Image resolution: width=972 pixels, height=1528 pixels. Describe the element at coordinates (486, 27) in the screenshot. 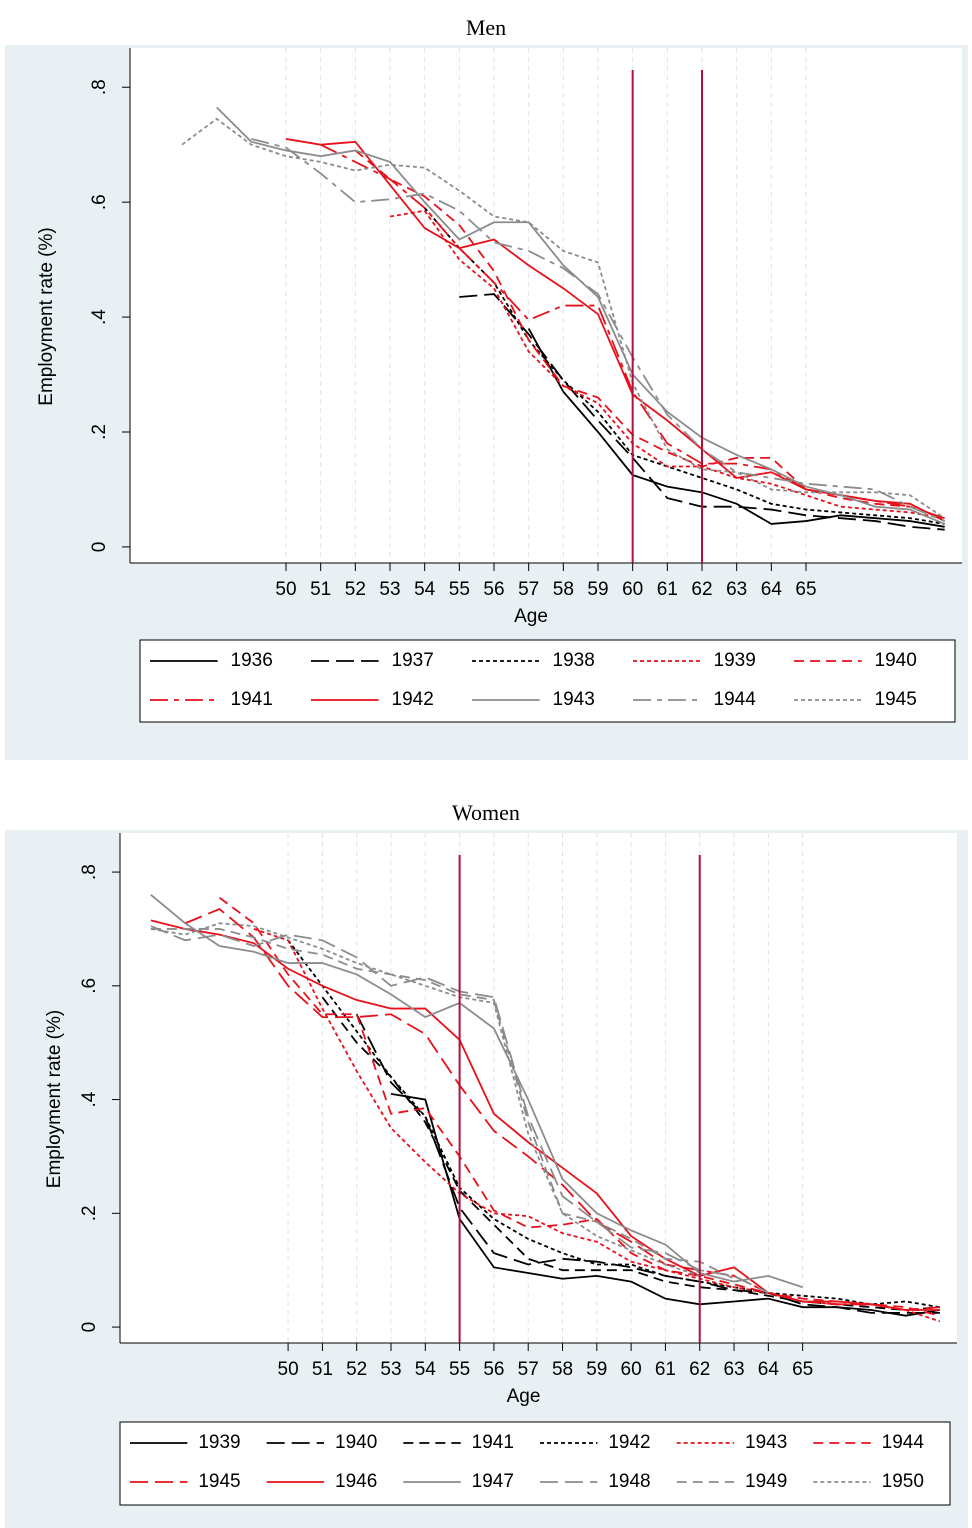

I see `chart-title: Men` at that location.